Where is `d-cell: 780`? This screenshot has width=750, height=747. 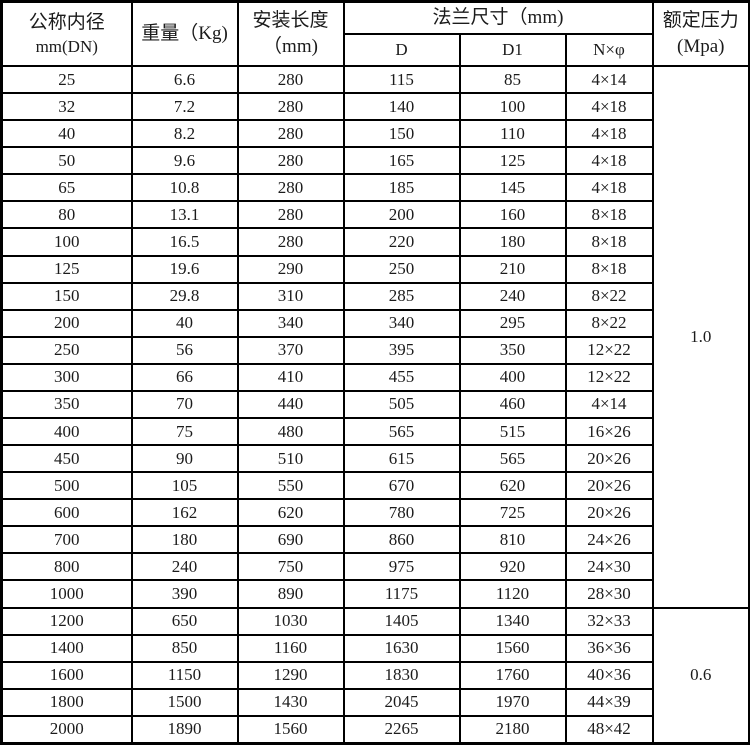 d-cell: 780 is located at coordinates (401, 513).